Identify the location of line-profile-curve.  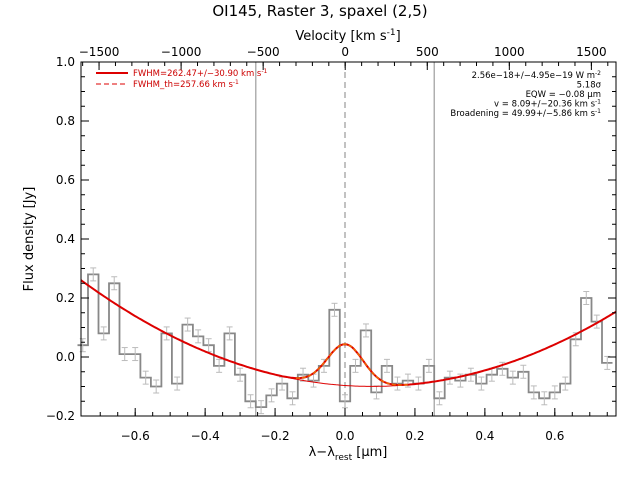
(352, 364).